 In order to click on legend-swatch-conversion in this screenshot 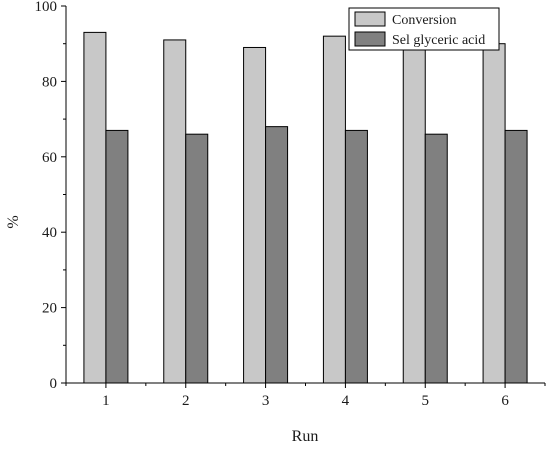, I will do `click(370, 19)`.